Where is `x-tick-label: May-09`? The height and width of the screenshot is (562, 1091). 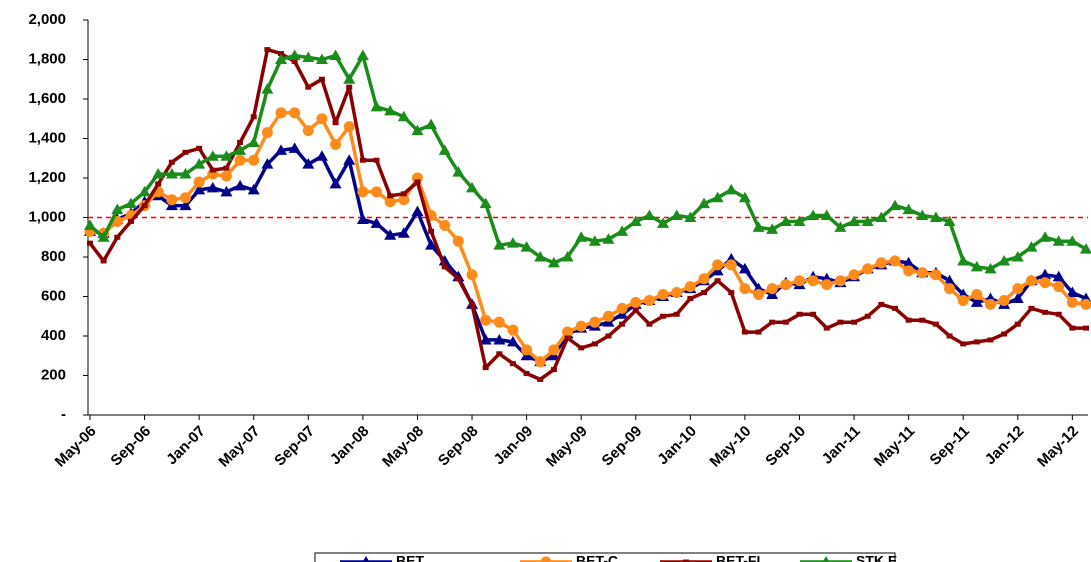
x-tick-label: May-09 is located at coordinates (567, 447).